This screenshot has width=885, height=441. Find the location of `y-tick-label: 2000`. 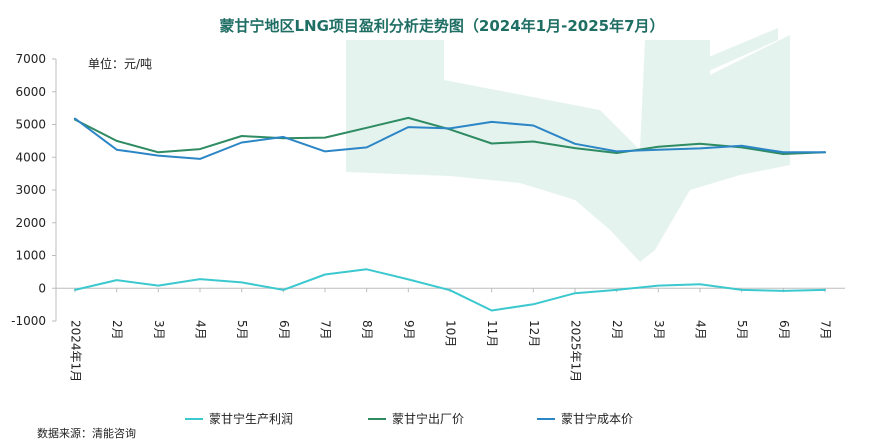

y-tick-label: 2000 is located at coordinates (30, 223).